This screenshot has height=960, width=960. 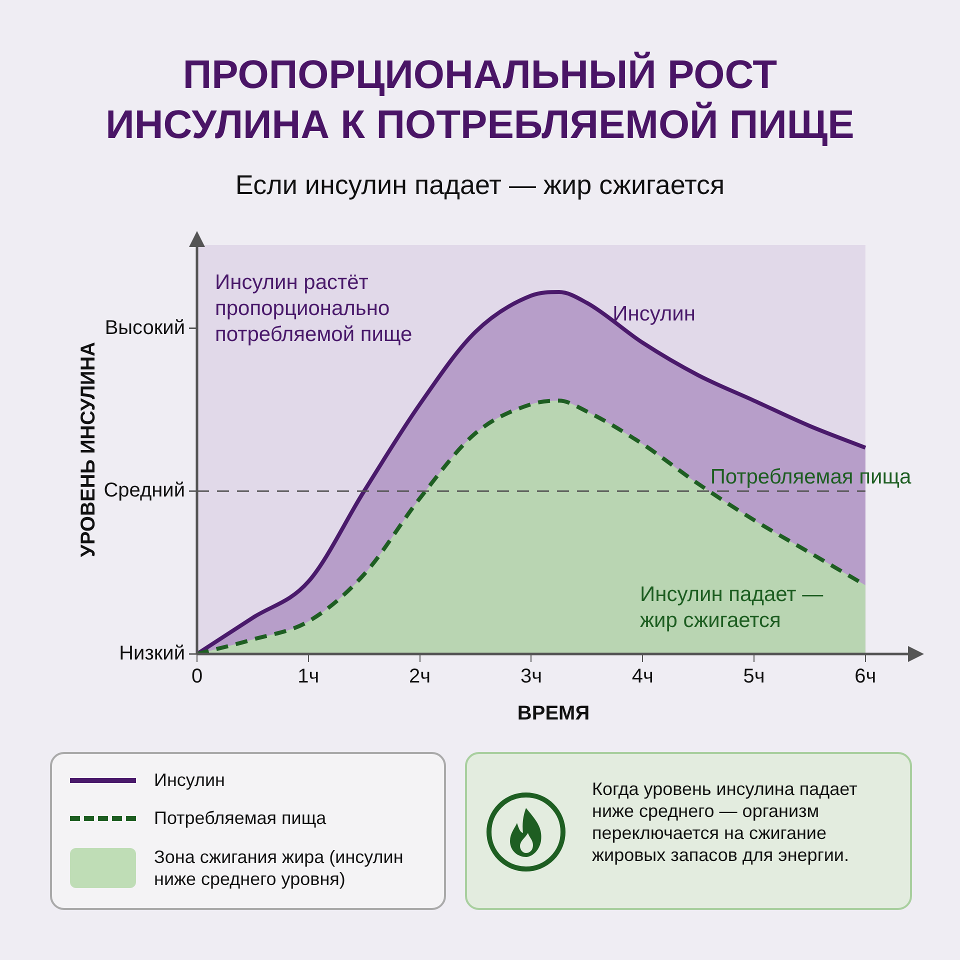 What do you see at coordinates (654, 314) in the screenshot?
I see `text: Инсулин` at bounding box center [654, 314].